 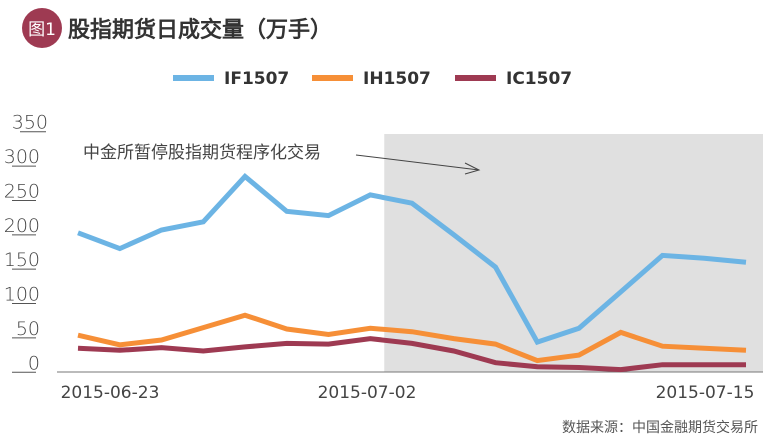 What do you see at coordinates (110, 393) in the screenshot?
I see `x-tick-label: 2015-06-23` at bounding box center [110, 393].